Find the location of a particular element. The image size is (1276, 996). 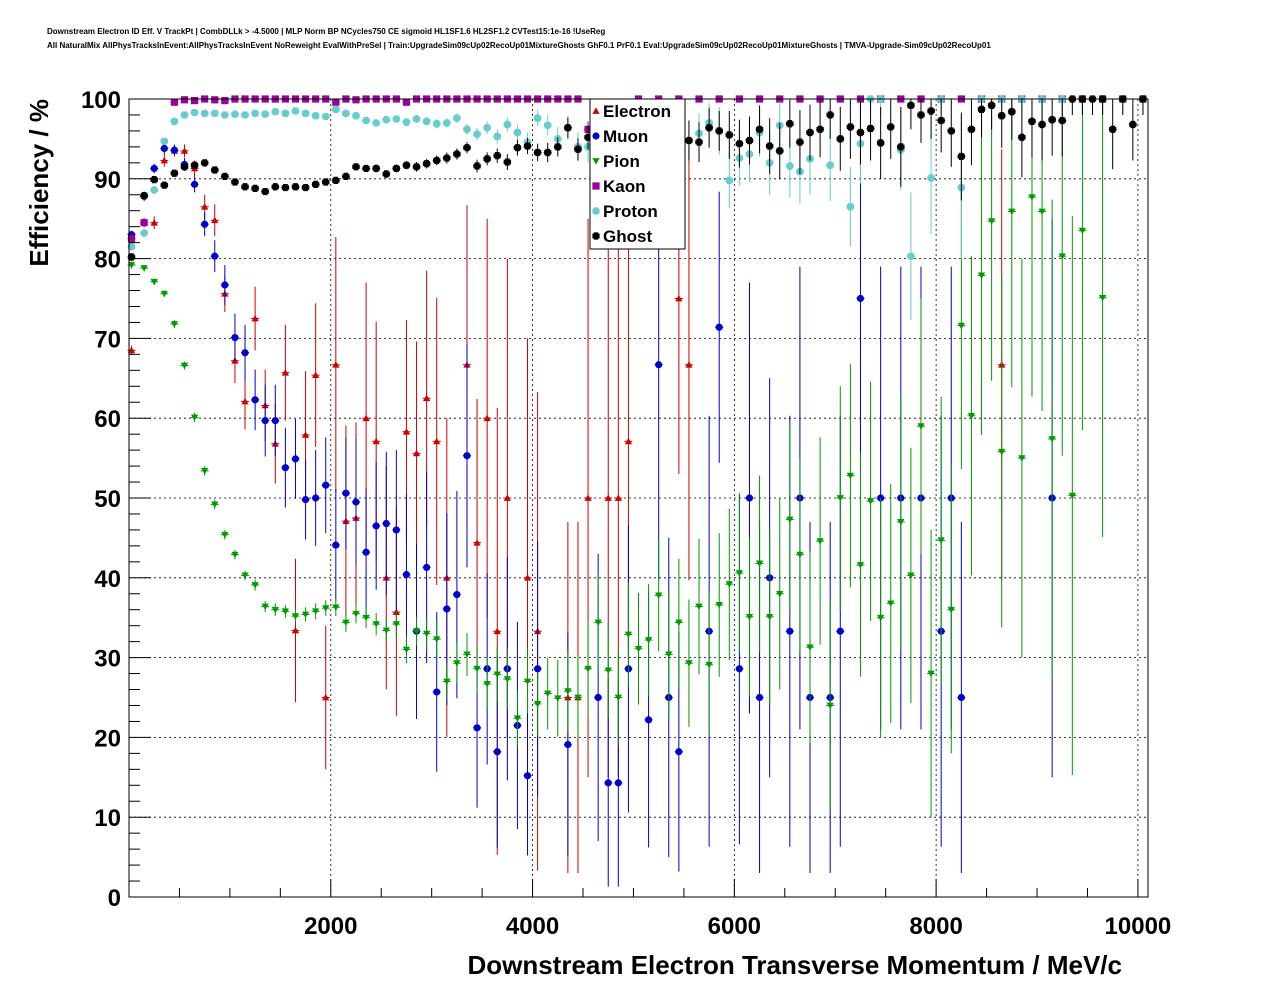

x-tick-label: 2000 is located at coordinates (330, 926).